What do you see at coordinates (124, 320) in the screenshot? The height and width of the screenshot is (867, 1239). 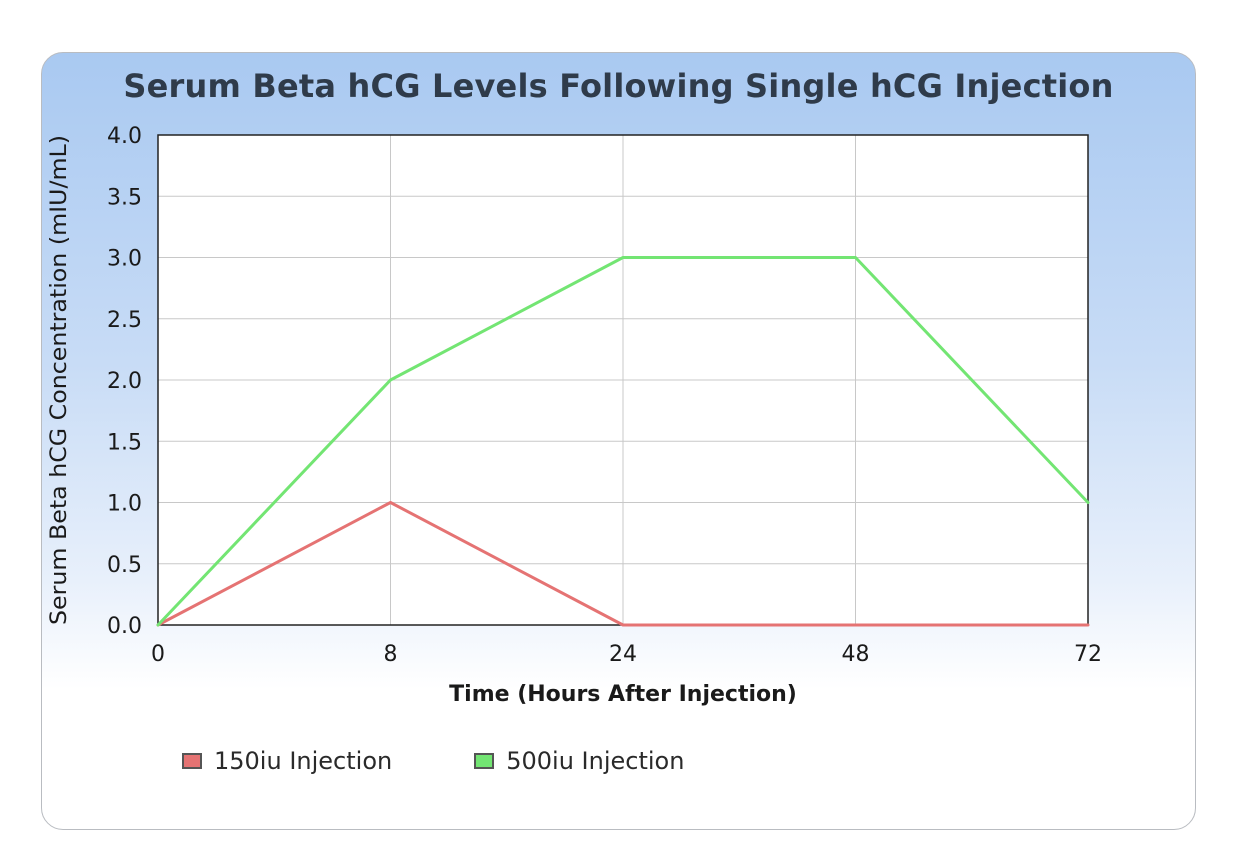 I see `y-tick-label: 2.5` at bounding box center [124, 320].